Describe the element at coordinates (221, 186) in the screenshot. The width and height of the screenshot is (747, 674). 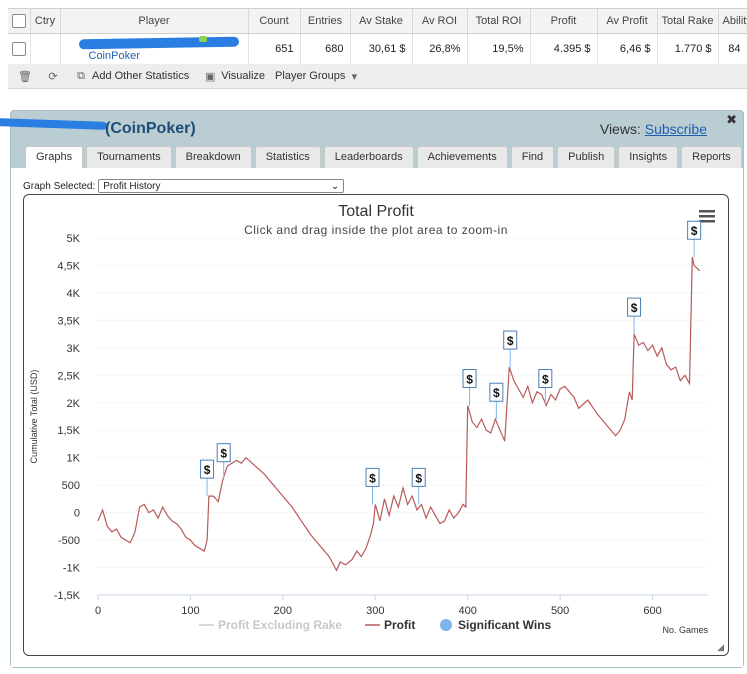
I see `graph-select: Profit History ⌄` at that location.